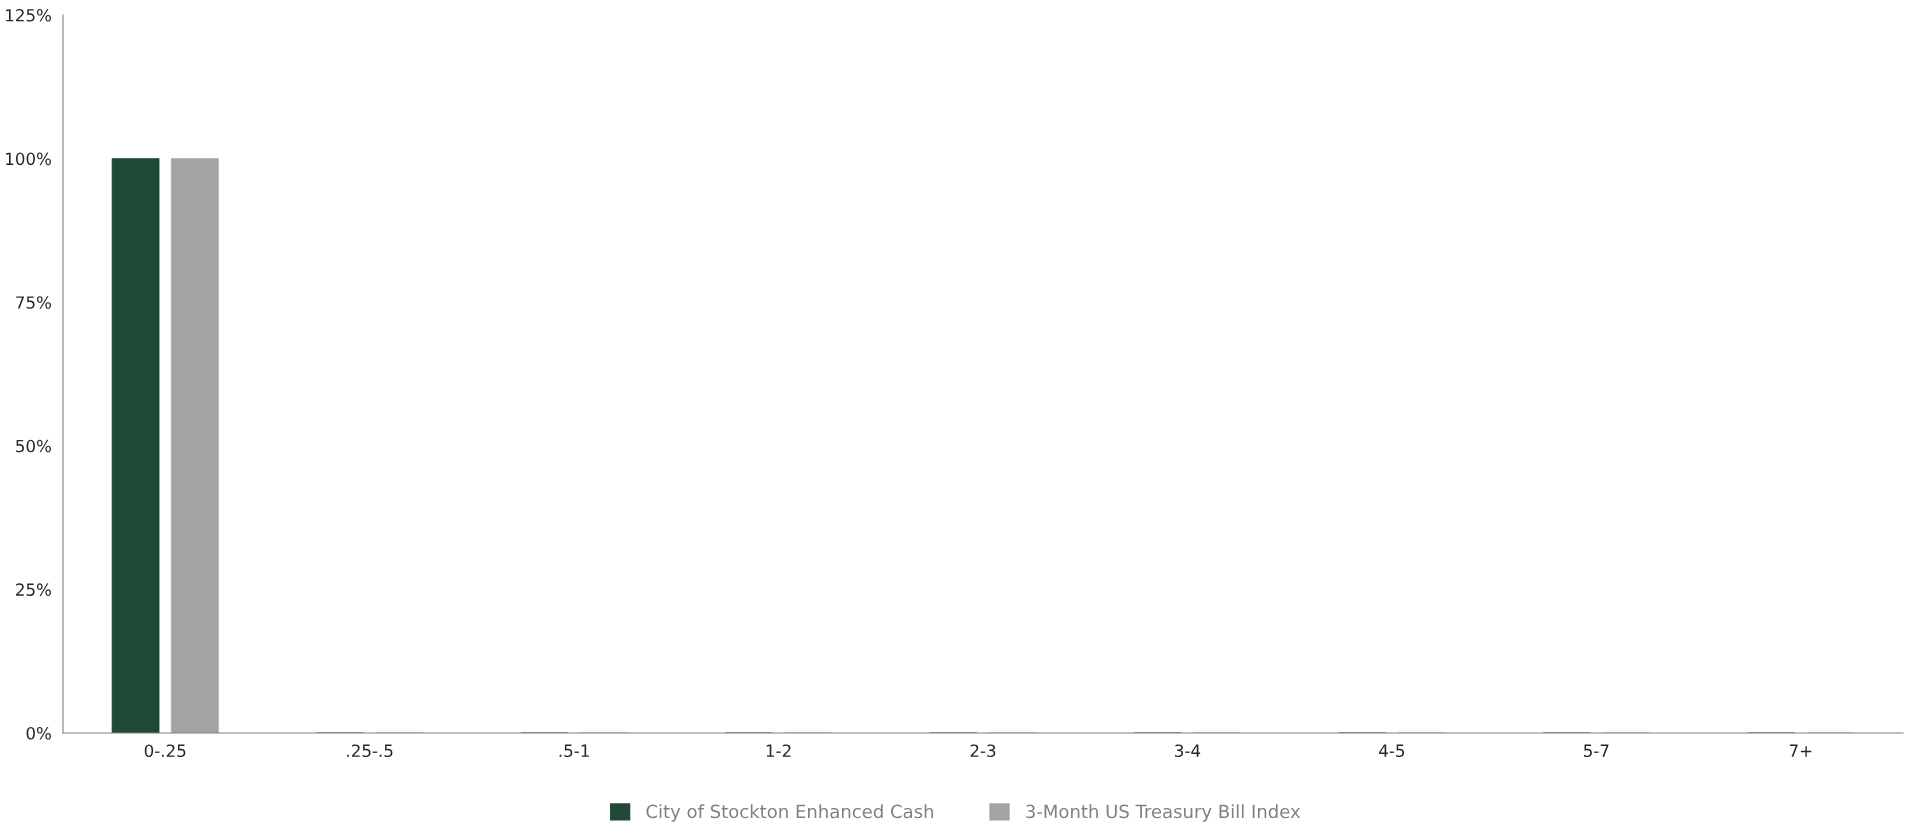 Image resolution: width=1910 pixels, height=838 pixels. Describe the element at coordinates (33, 446) in the screenshot. I see `y-tick-label: 50%` at that location.